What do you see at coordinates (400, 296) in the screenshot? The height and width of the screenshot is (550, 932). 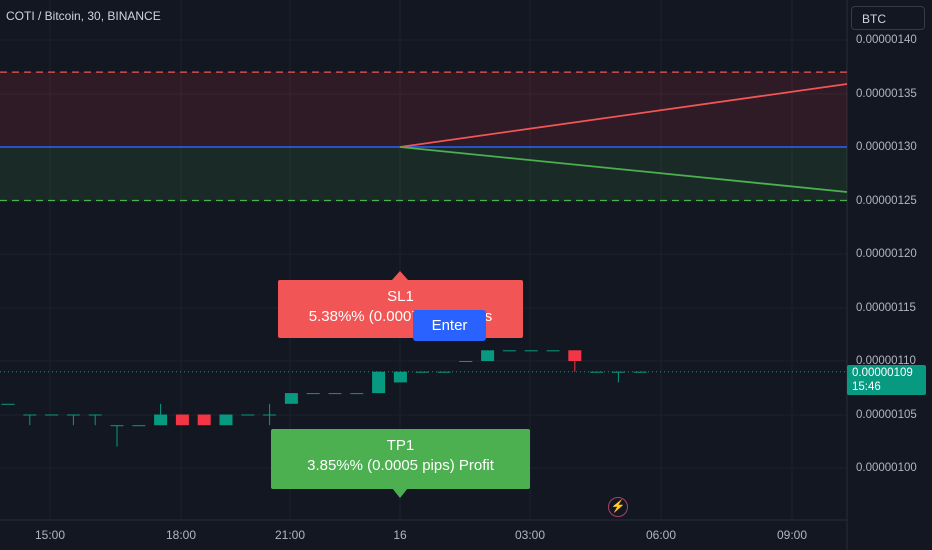 I see `sl-title: SL1` at bounding box center [400, 296].